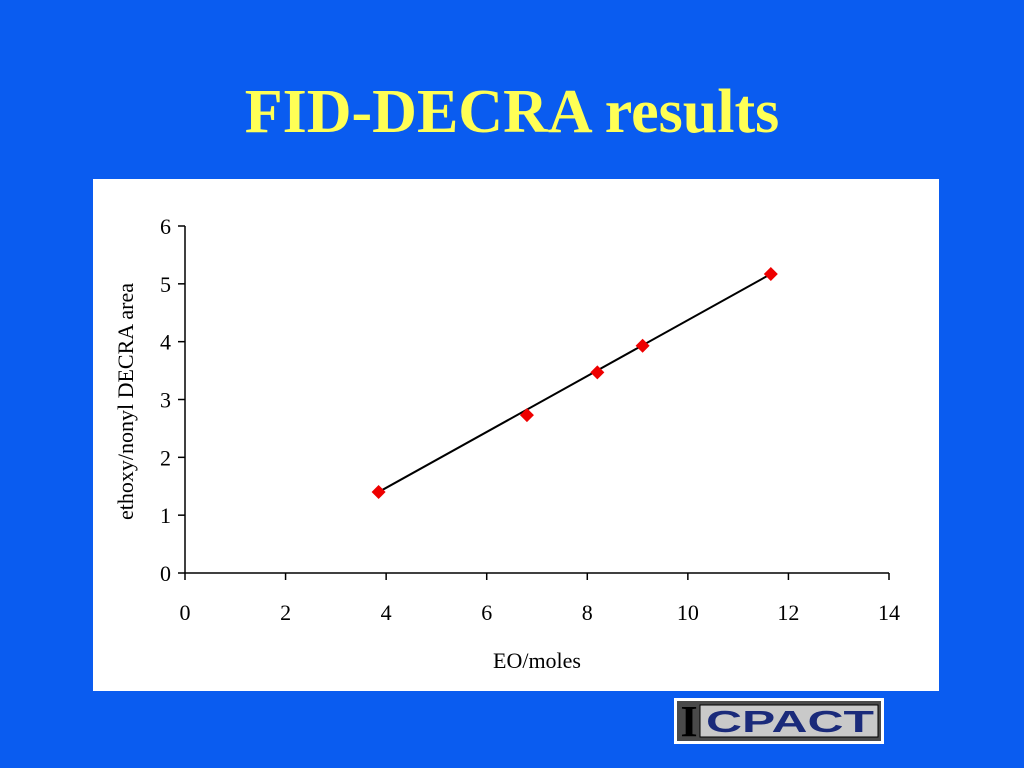  I want to click on y-tick-label: 1, so click(165, 515).